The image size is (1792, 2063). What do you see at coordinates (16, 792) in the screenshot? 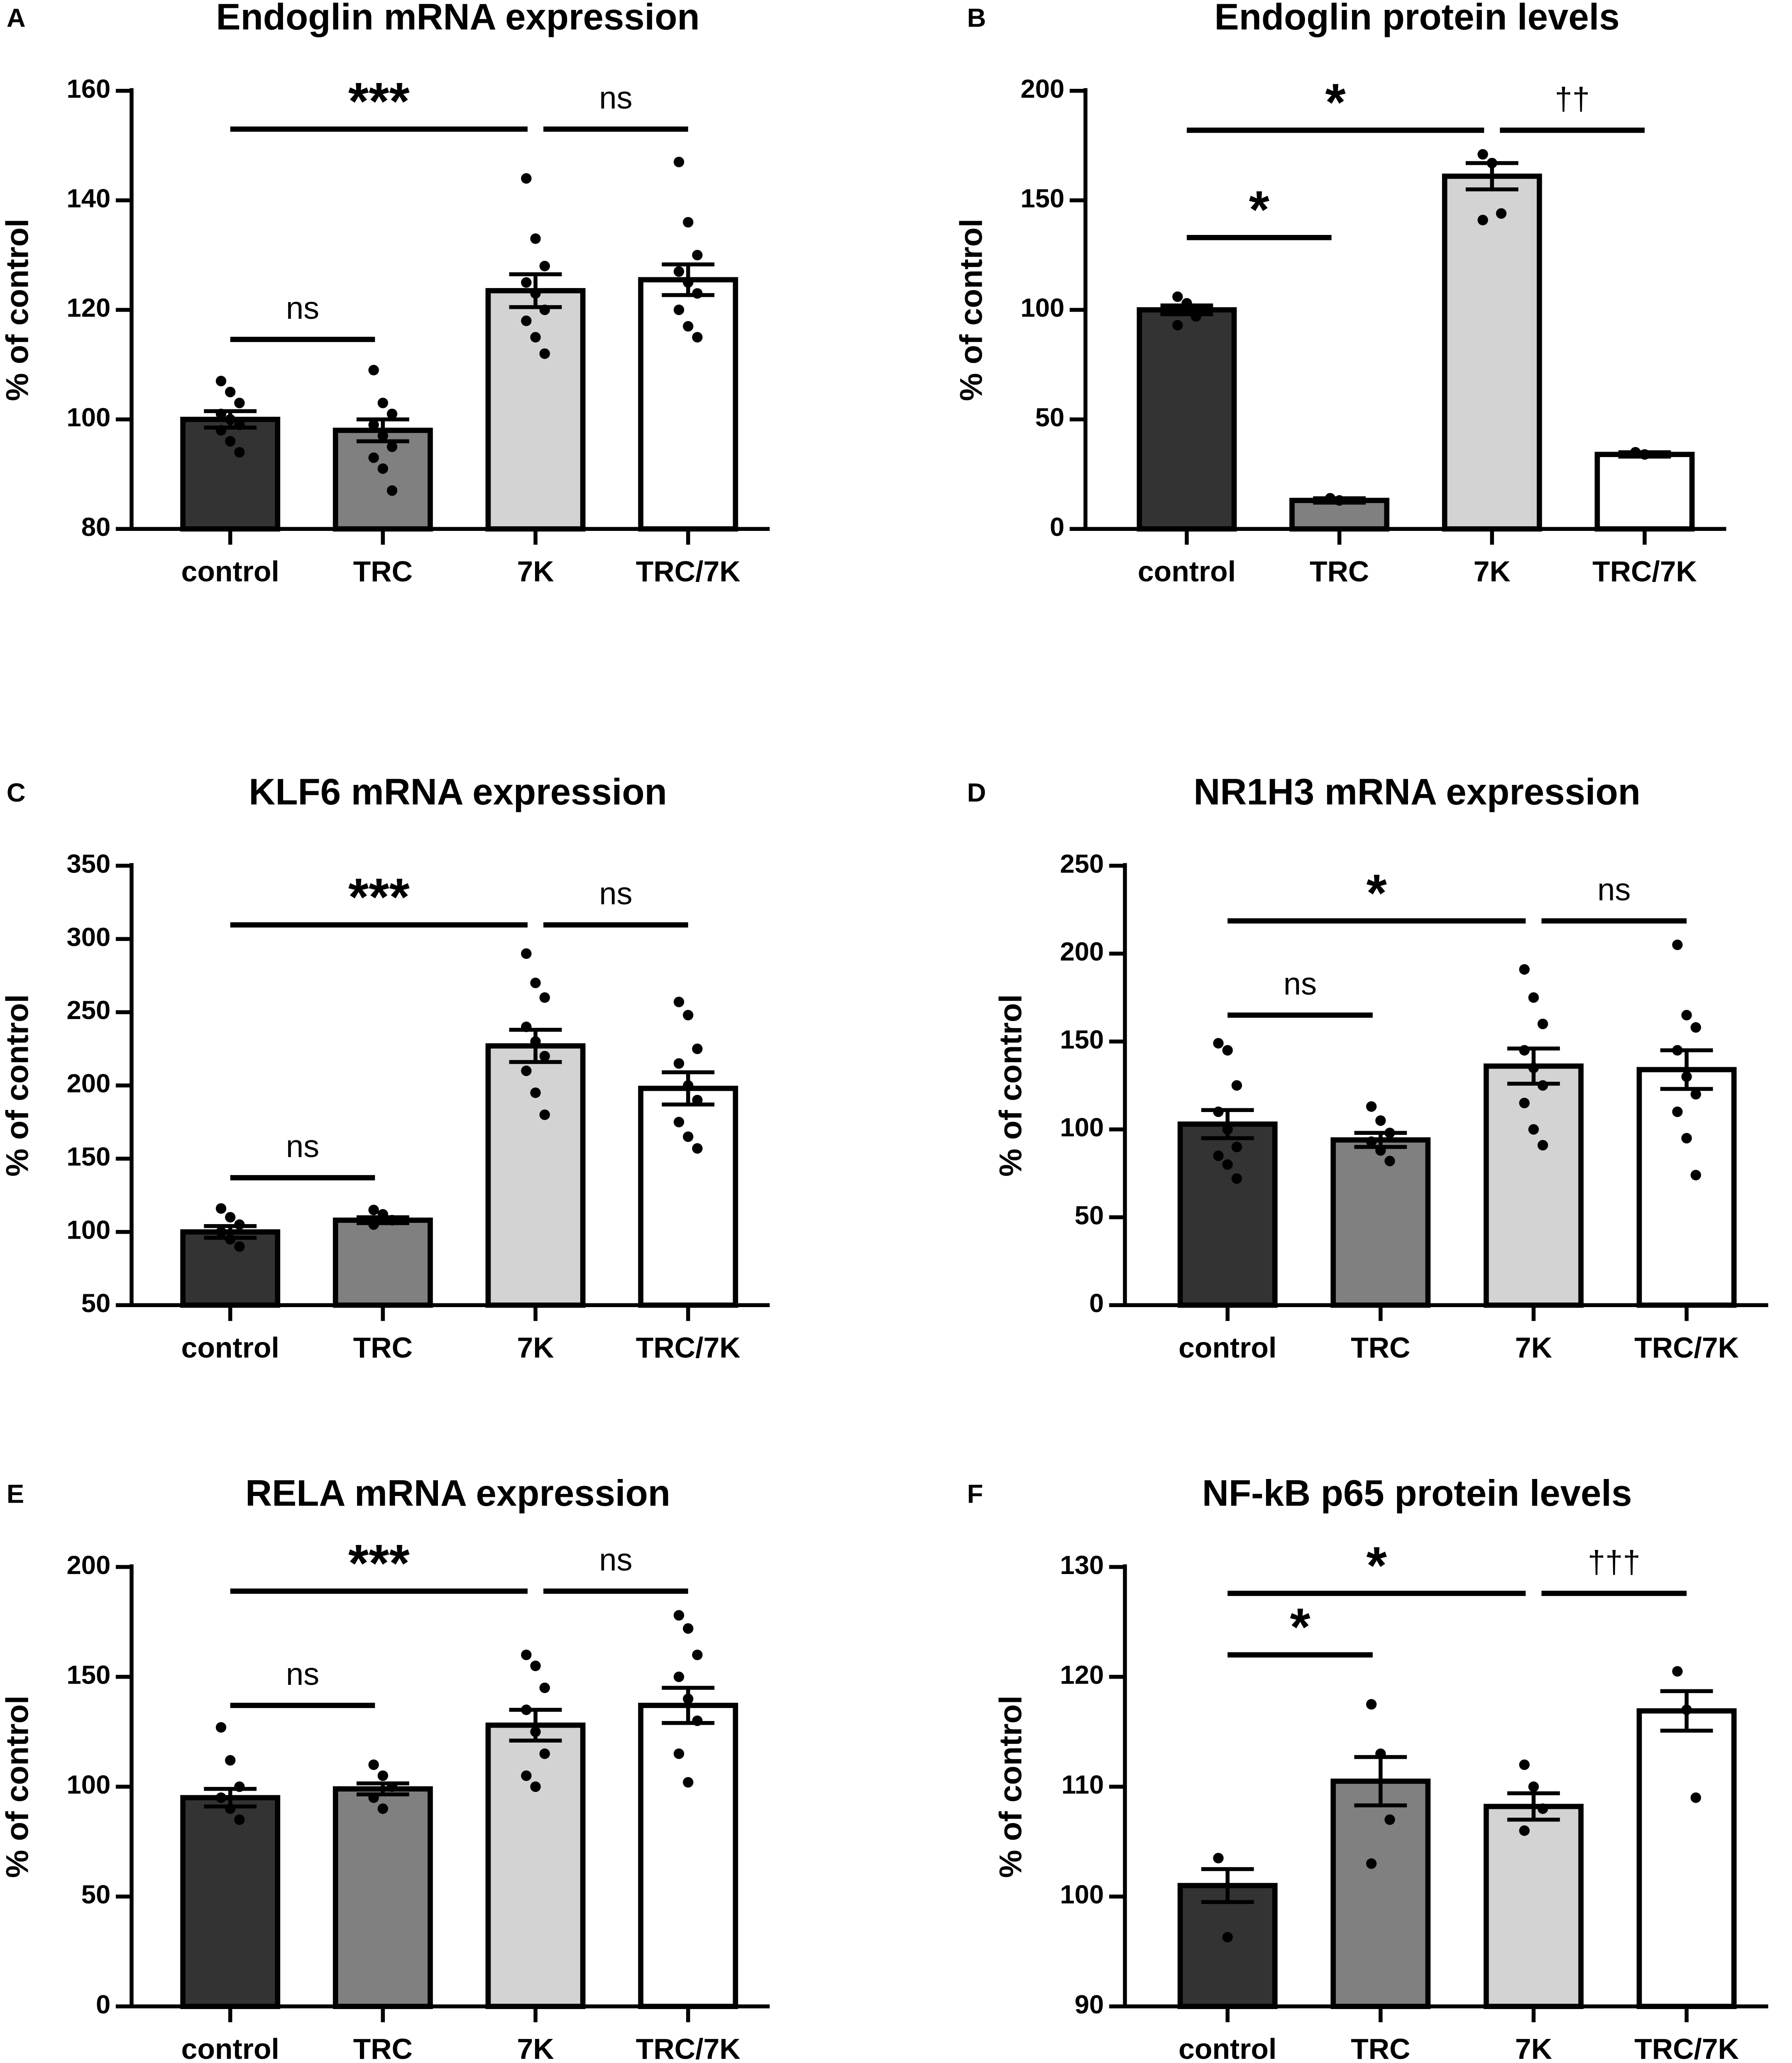
I see `panel-letter: C` at bounding box center [16, 792].